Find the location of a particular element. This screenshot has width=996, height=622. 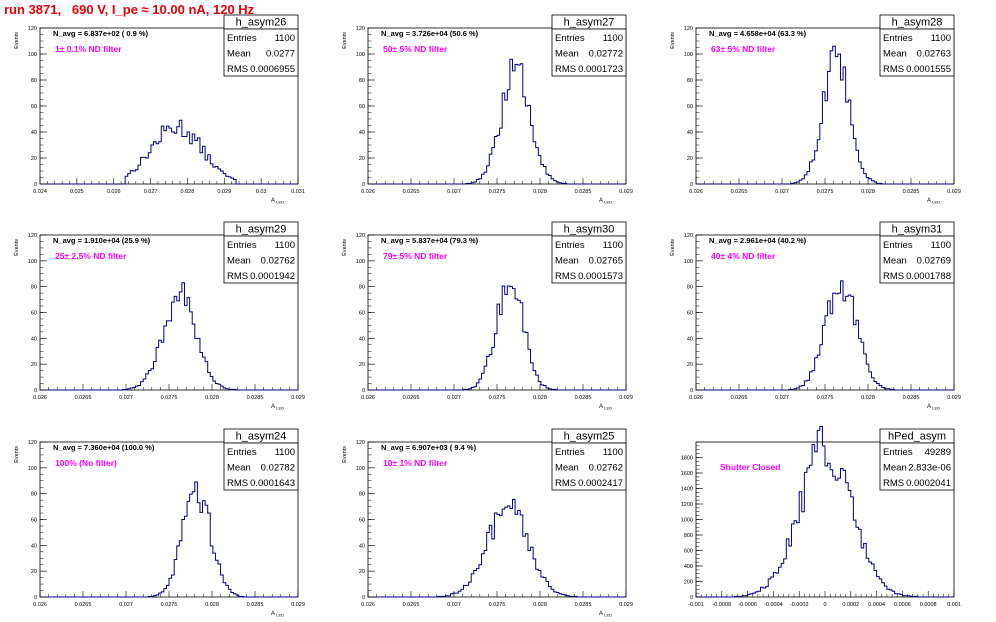

stats-title: h_asym28 is located at coordinates (917, 23).